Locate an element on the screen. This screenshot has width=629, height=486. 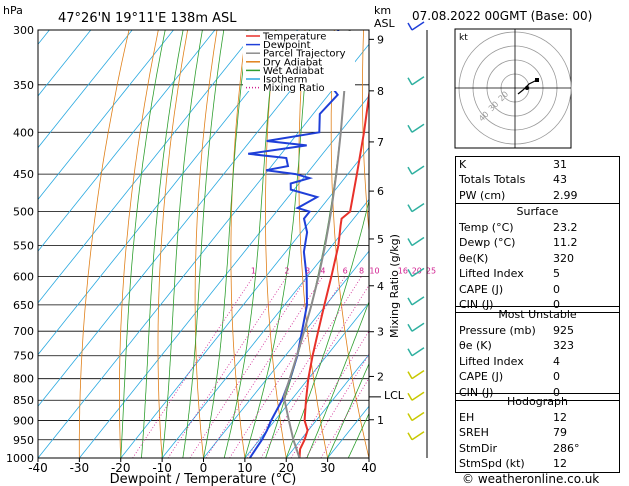
lcl-label: LCL is located at coordinates (394, 395).